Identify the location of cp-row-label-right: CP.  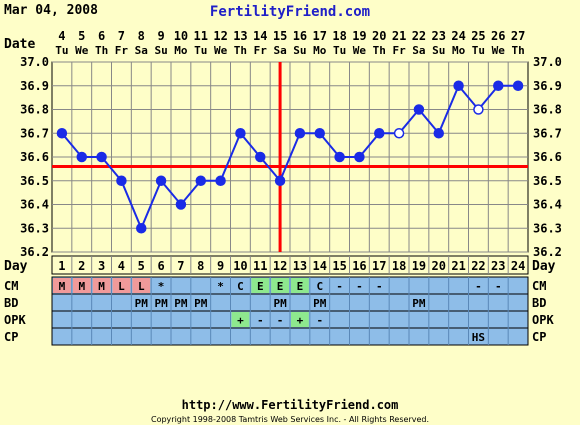
(539, 337).